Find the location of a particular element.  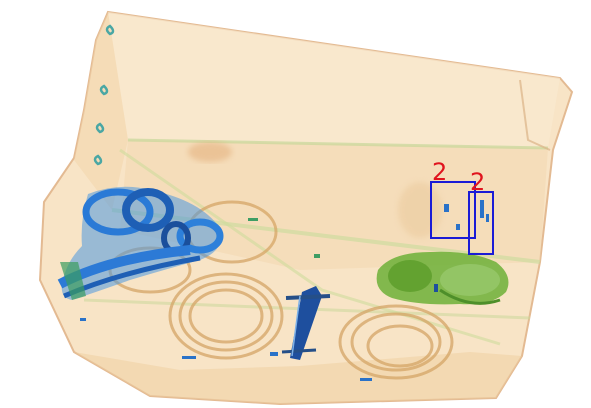

metal-bar is located at coordinates (306, 323).